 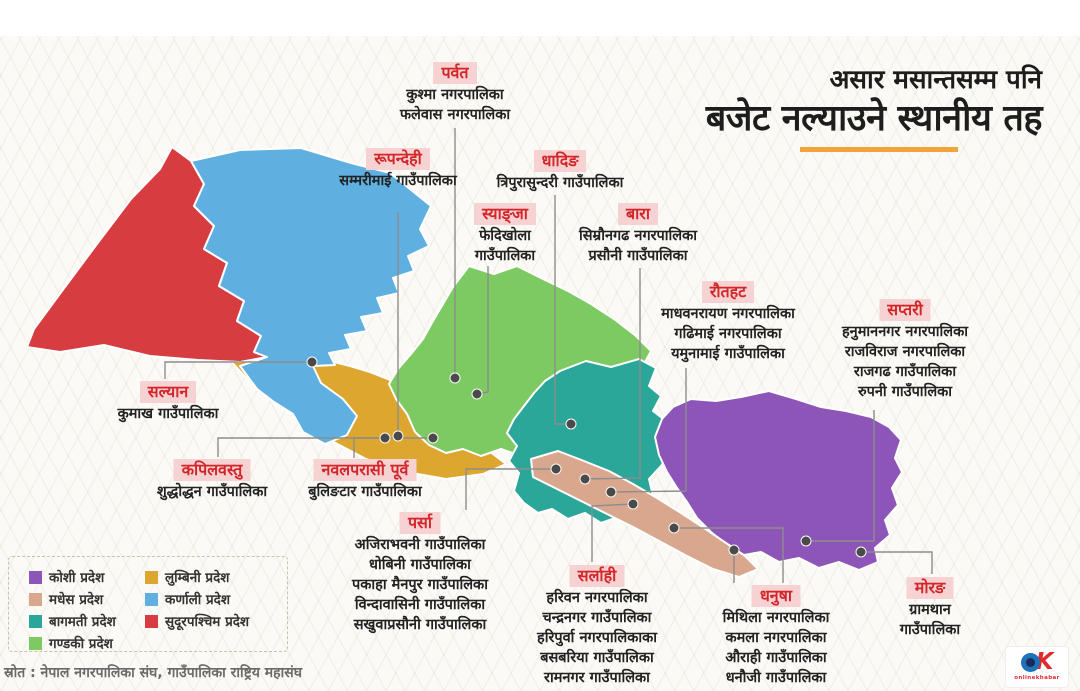 I want to click on connector-salyan, so click(x=238, y=370).